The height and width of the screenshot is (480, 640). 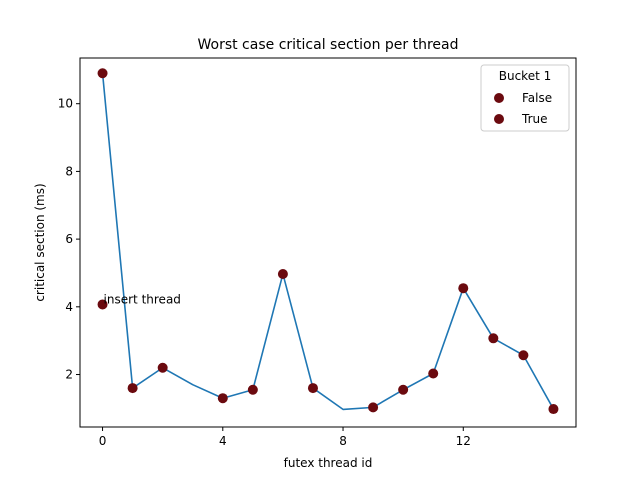 I want to click on annotation-text: insert thread, so click(x=142, y=299).